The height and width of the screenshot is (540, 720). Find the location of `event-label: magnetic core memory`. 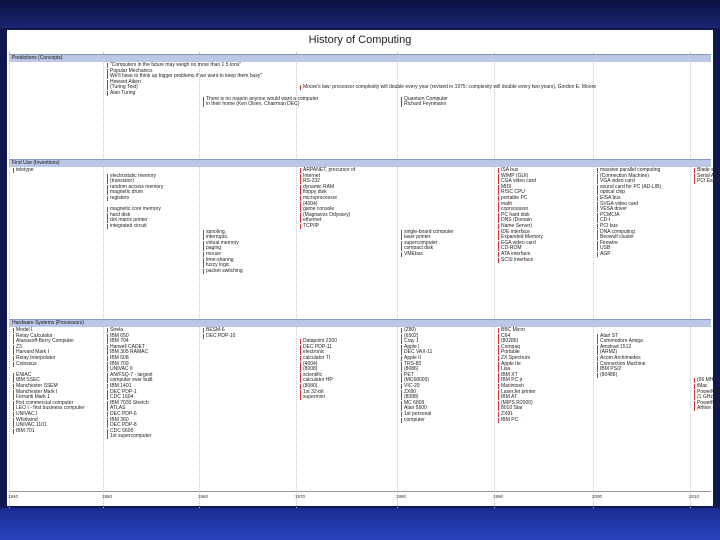

event-label: magnetic core memory is located at coordinates (135, 209).